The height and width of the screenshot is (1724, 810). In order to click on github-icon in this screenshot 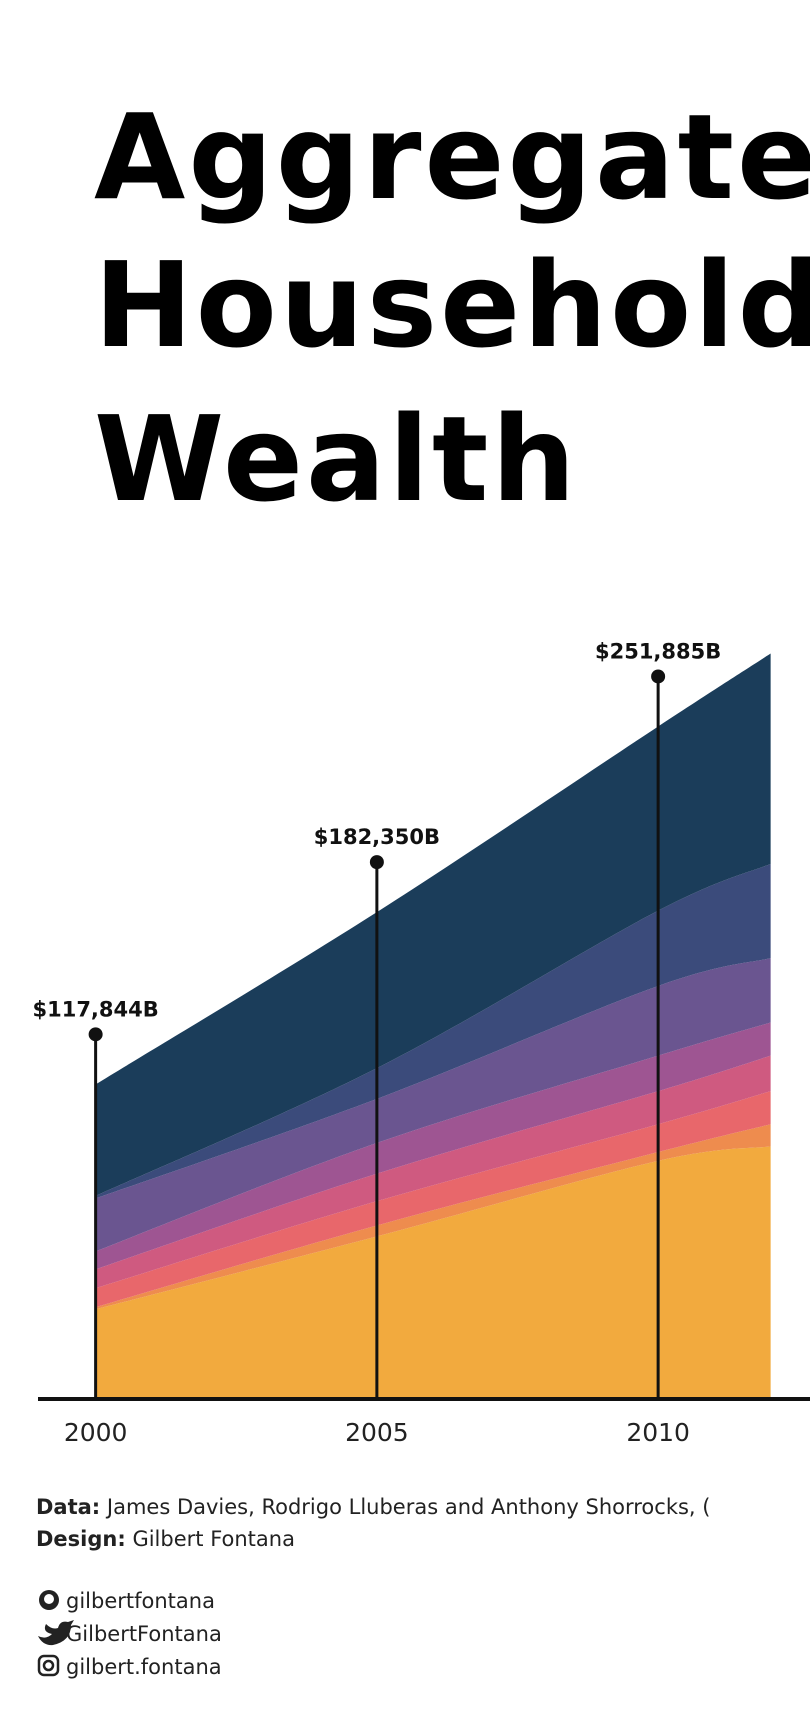, I will do `click(49, 1600)`.